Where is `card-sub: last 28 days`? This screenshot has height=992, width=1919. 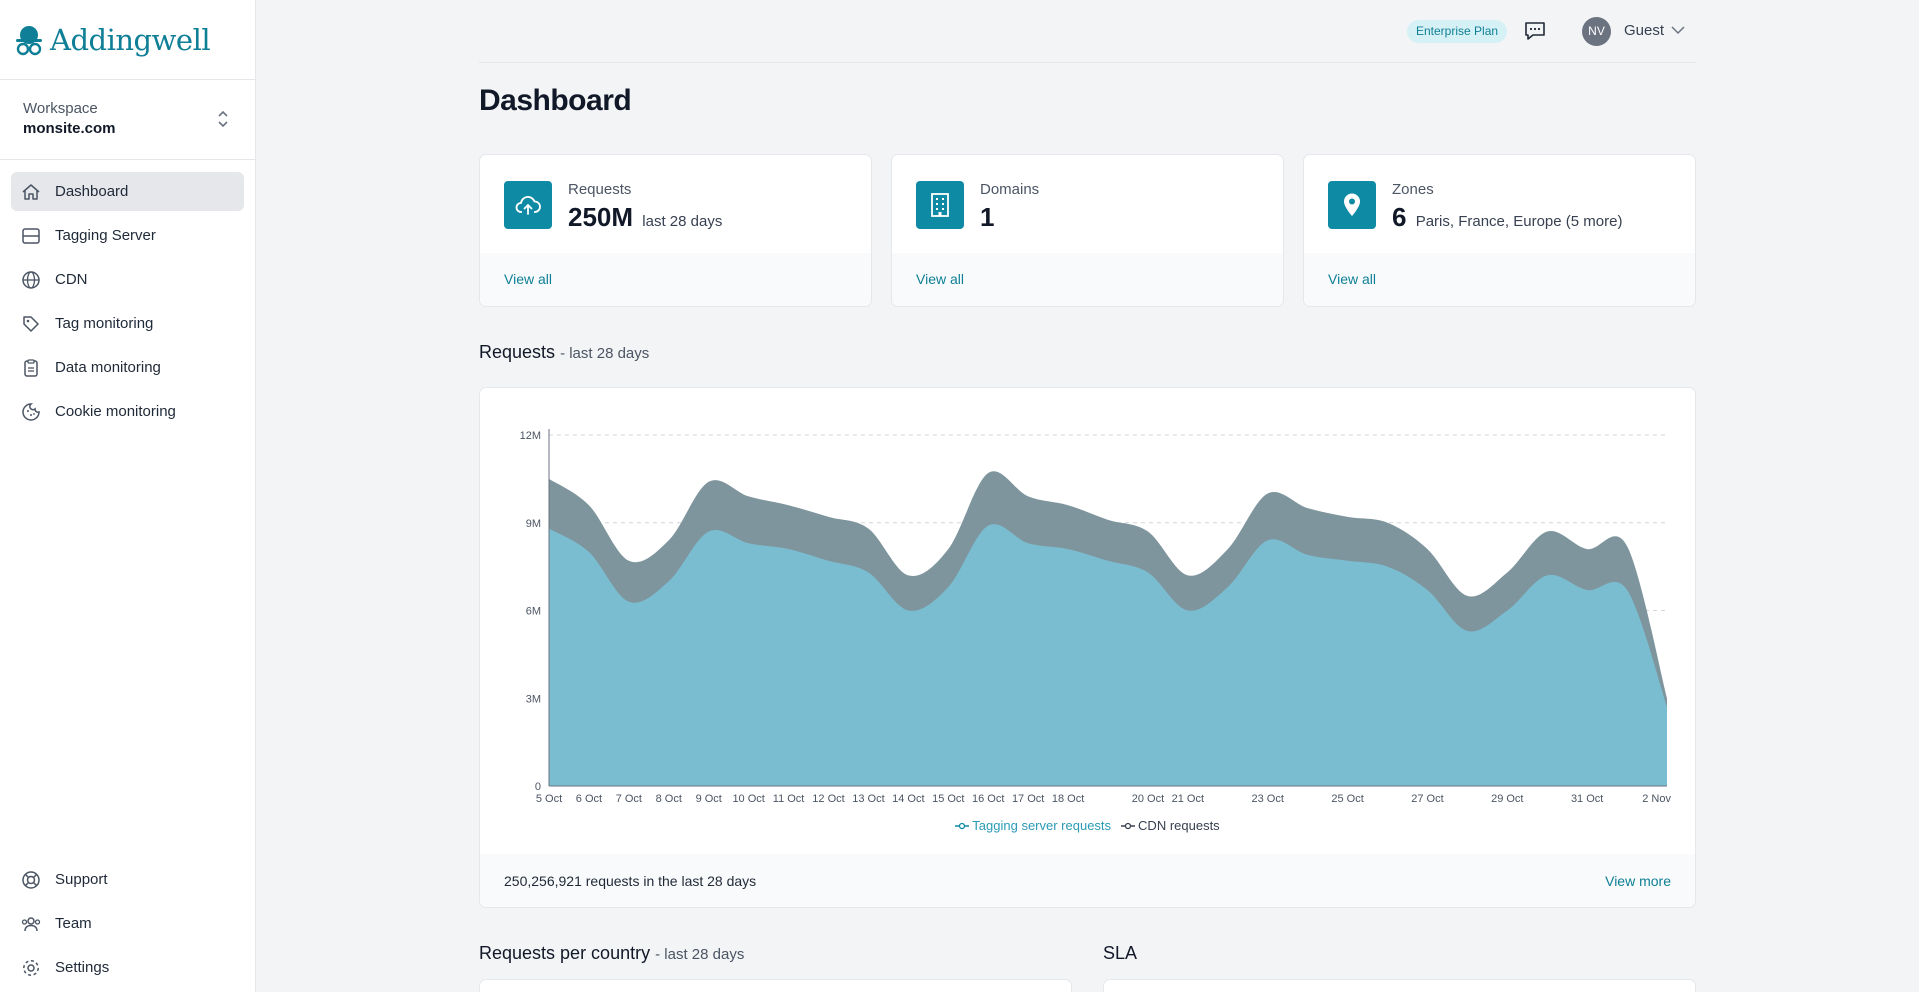 card-sub: last 28 days is located at coordinates (682, 221).